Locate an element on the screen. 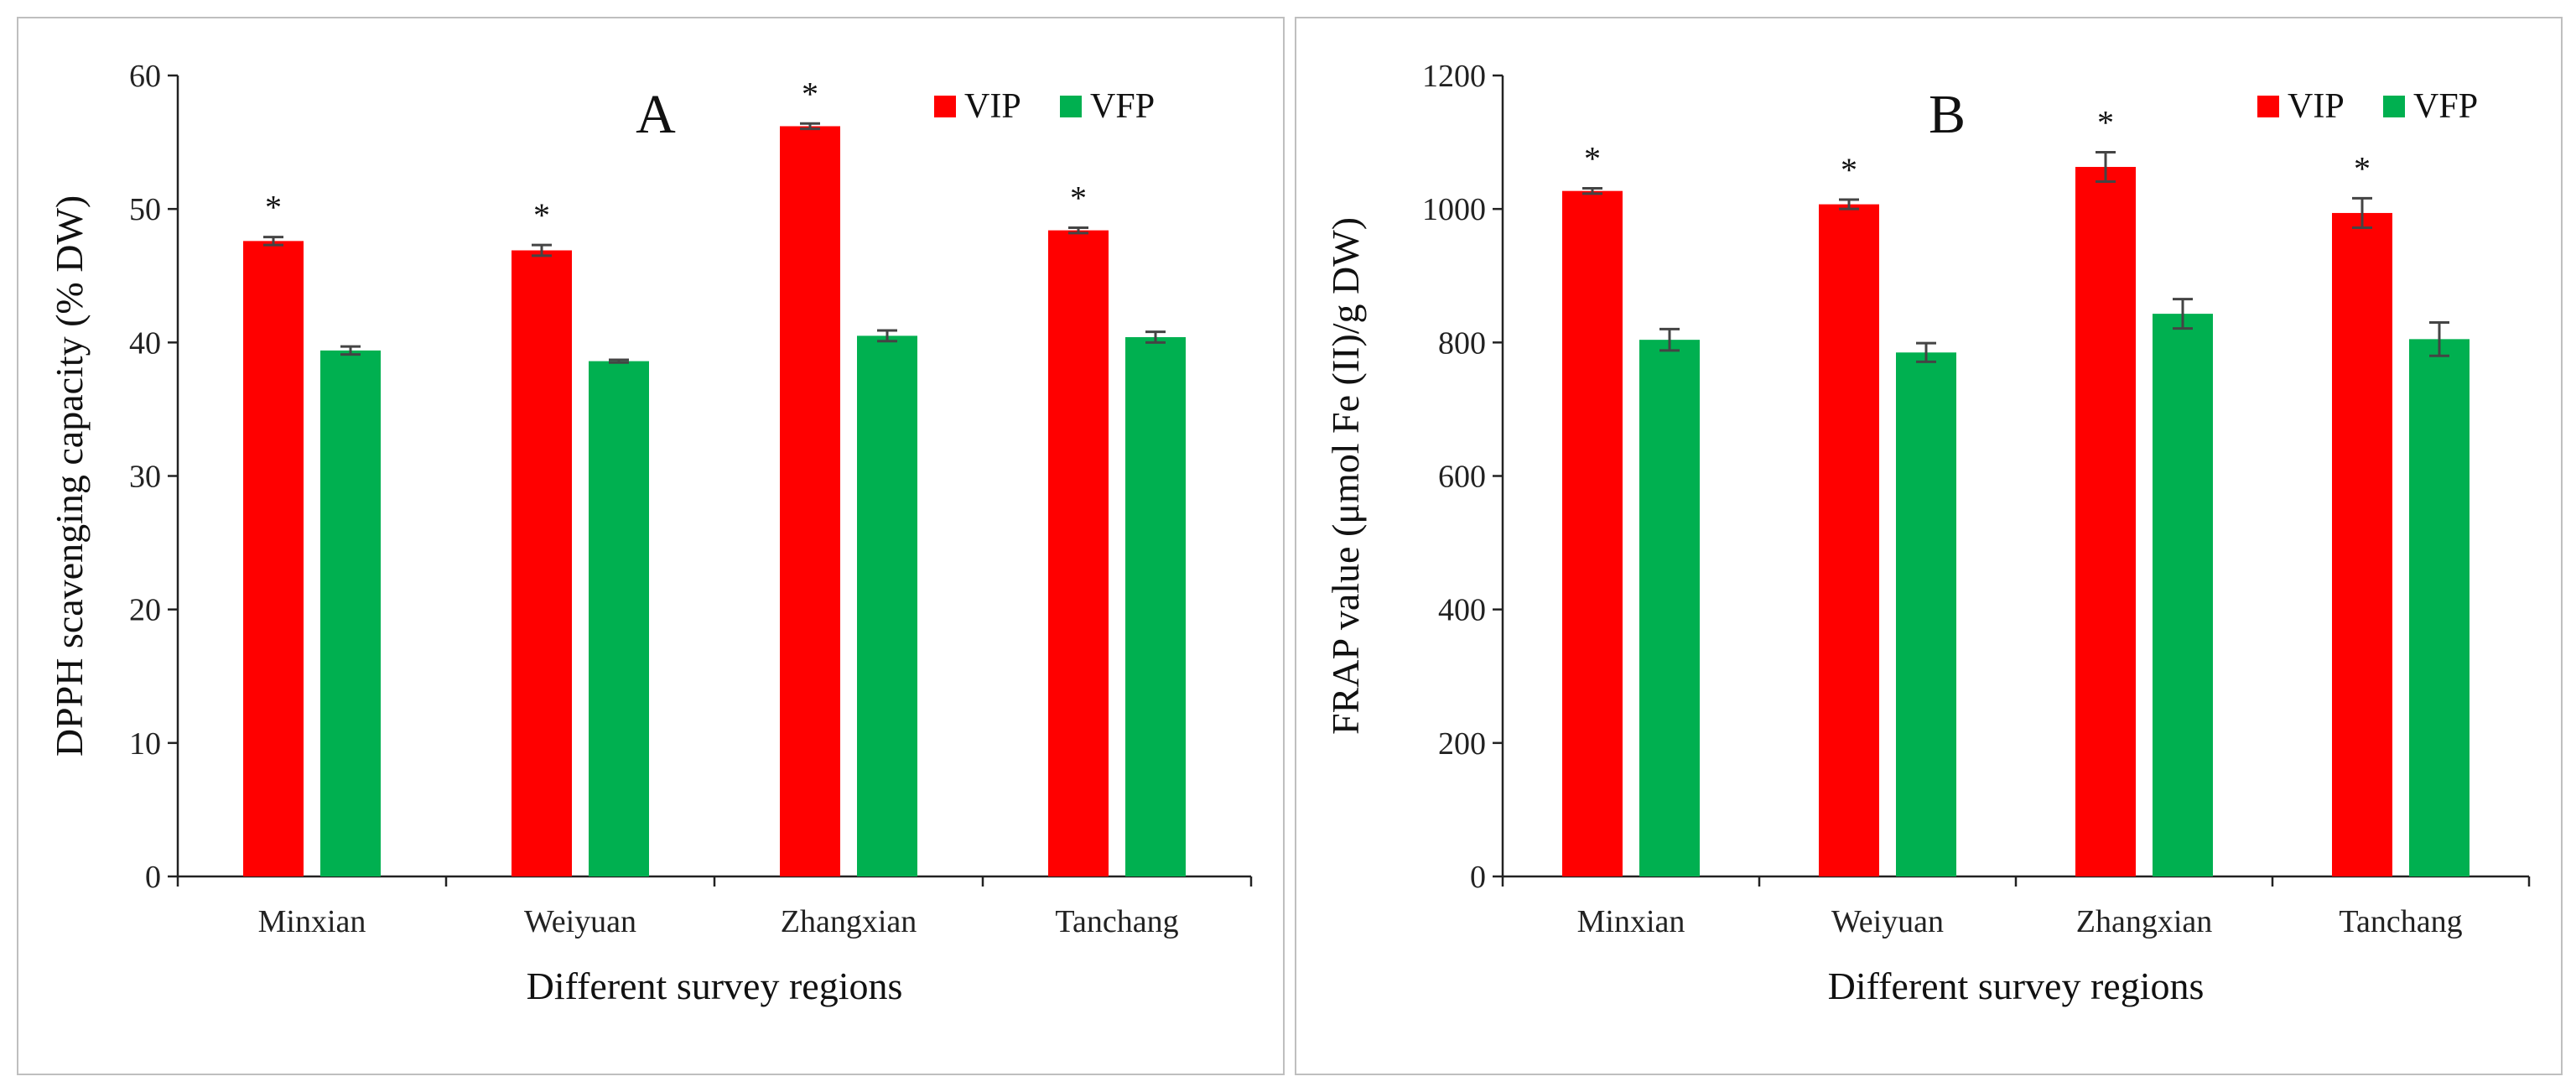  chart-b-panel-label: B is located at coordinates (1947, 115).